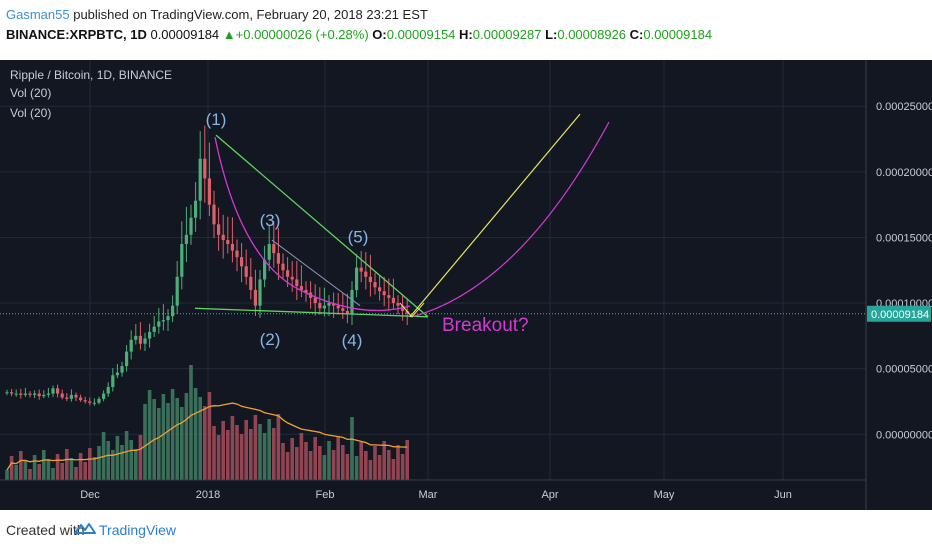 This screenshot has width=932, height=550. Describe the element at coordinates (85, 528) in the screenshot. I see `tradingview-logo-icon` at that location.